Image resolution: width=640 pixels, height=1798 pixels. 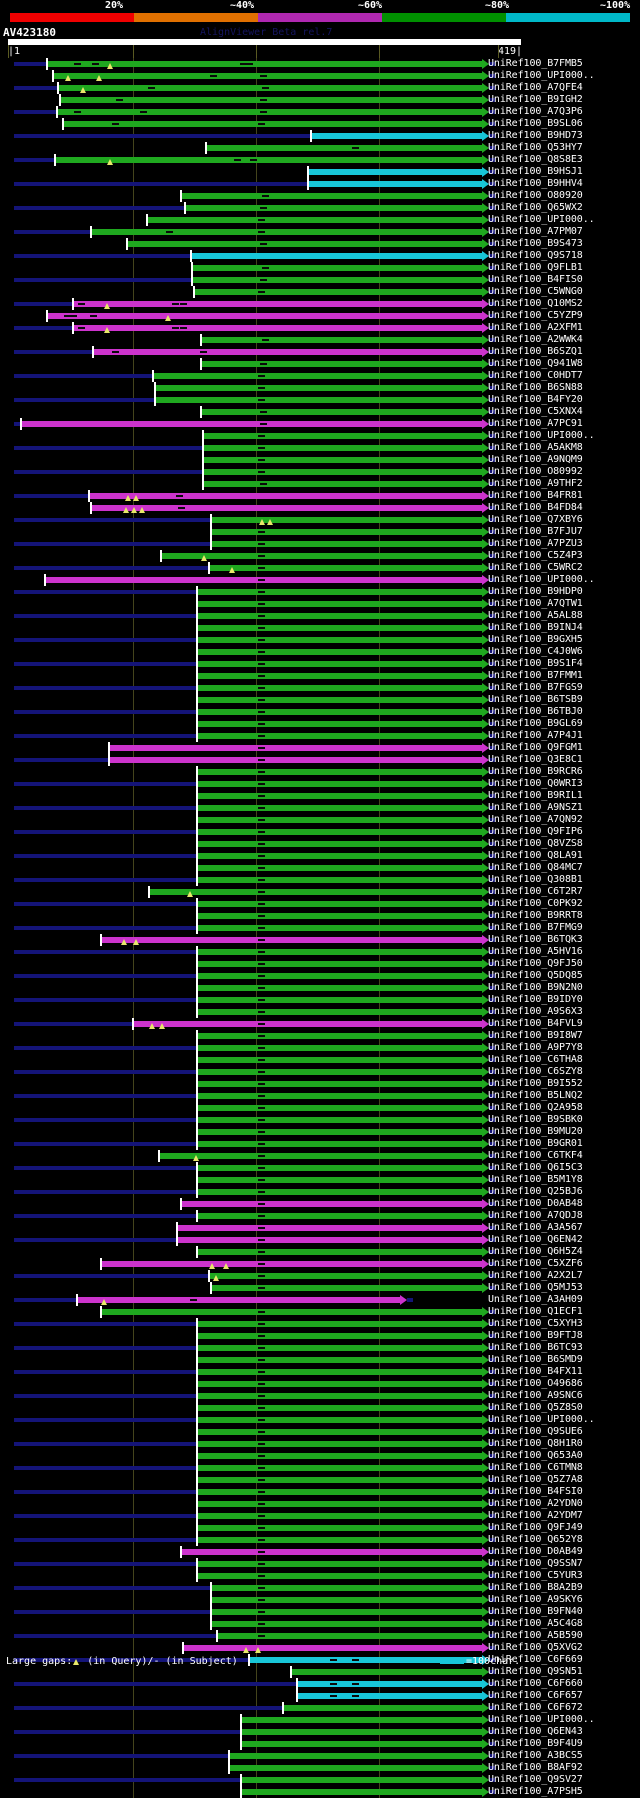 I want to click on alignment-row: UniRef100_B4FSI0, so click(x=320, y=1492).